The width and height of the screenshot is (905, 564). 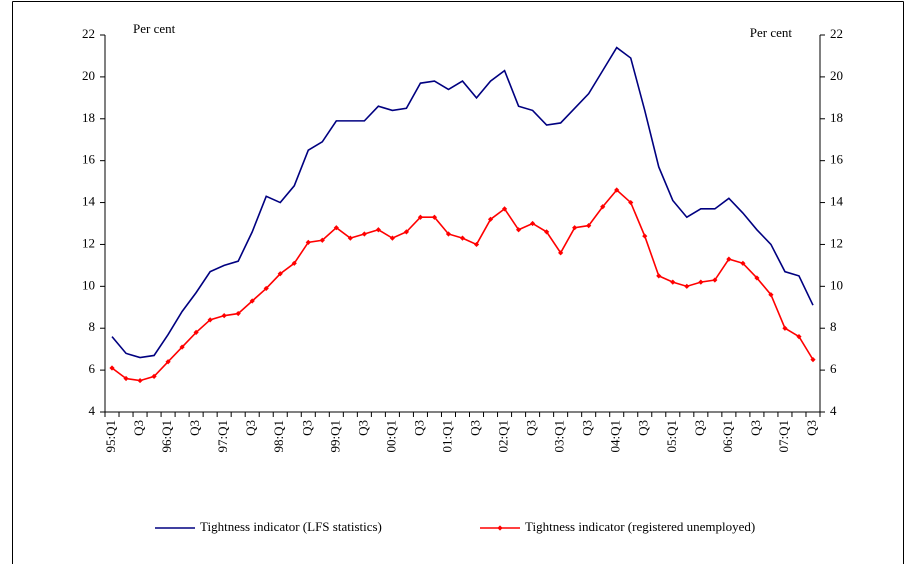 I want to click on legend-label: Tightness indicator (LFS statistics), so click(x=291, y=526).